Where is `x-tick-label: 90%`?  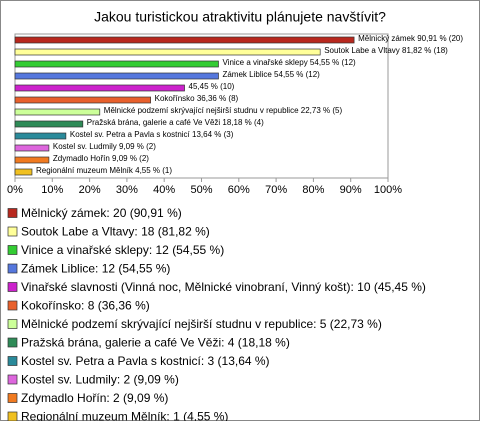 x-tick-label: 90% is located at coordinates (351, 190).